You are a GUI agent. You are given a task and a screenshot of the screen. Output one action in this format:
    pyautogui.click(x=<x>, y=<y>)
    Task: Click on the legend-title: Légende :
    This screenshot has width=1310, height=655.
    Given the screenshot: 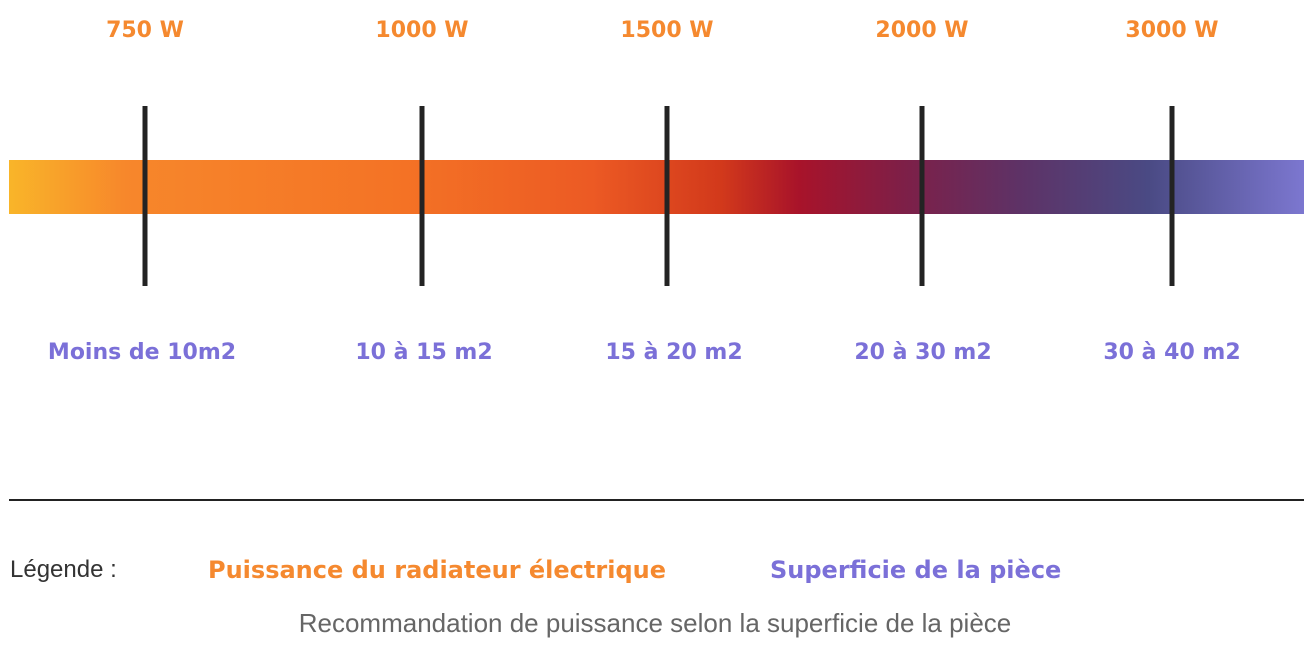 What is the action you would take?
    pyautogui.click(x=63, y=569)
    